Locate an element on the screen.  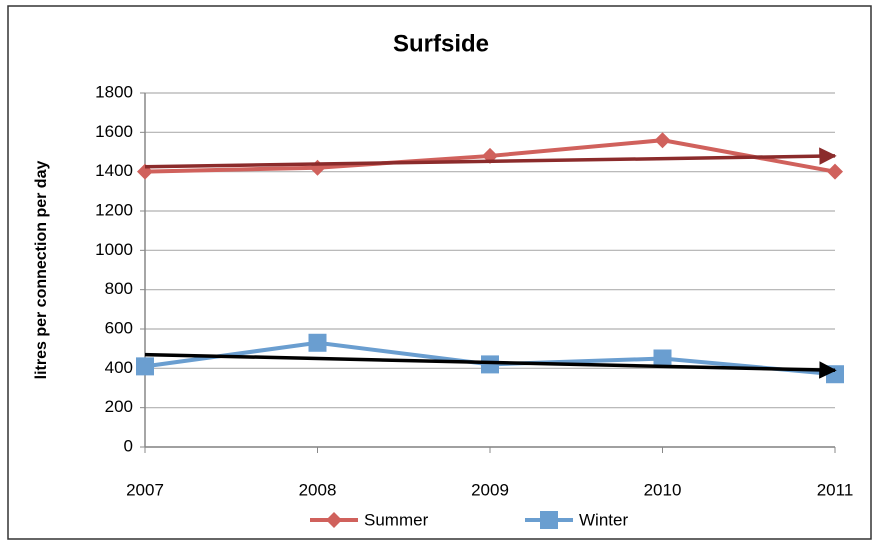
x-tick-label: 2009 is located at coordinates (490, 489).